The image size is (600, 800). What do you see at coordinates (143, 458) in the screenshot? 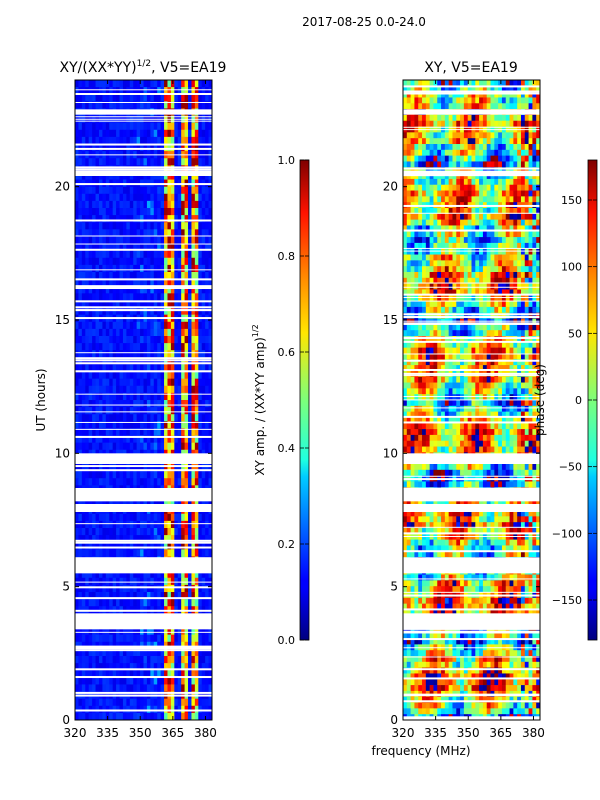
I see `amplitude-data-gap` at bounding box center [143, 458].